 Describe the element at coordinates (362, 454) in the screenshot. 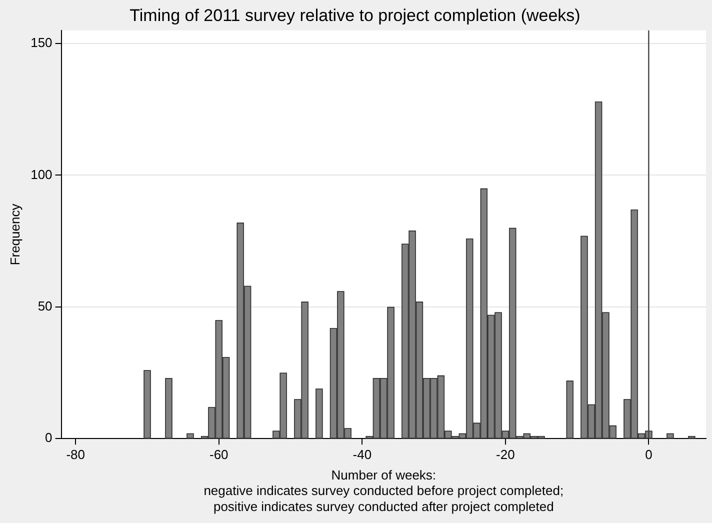

I see `x-tick-label: -40` at that location.